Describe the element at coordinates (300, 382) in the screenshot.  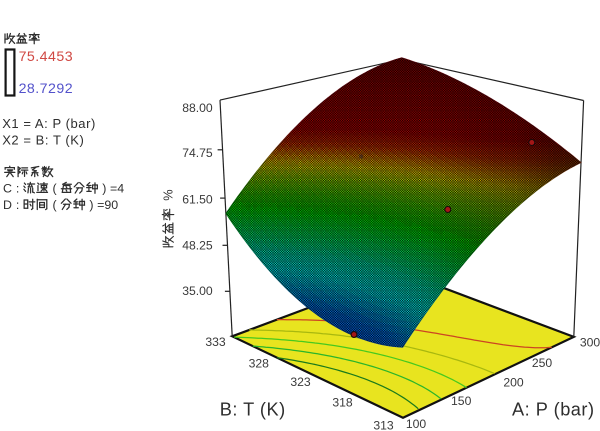
I see `svg-text: 323` at that location.